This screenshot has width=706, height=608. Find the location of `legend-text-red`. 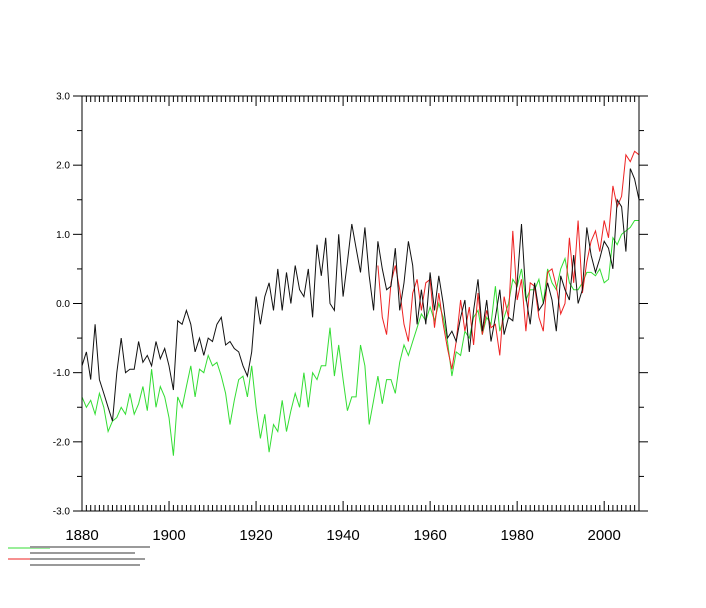

legend-text-red is located at coordinates (87, 559).